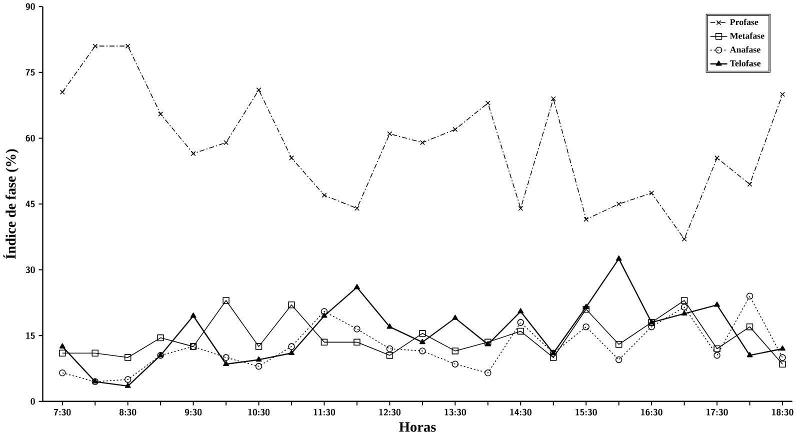 The image size is (797, 435). Describe the element at coordinates (30, 138) in the screenshot. I see `y-tick-label: 60` at that location.